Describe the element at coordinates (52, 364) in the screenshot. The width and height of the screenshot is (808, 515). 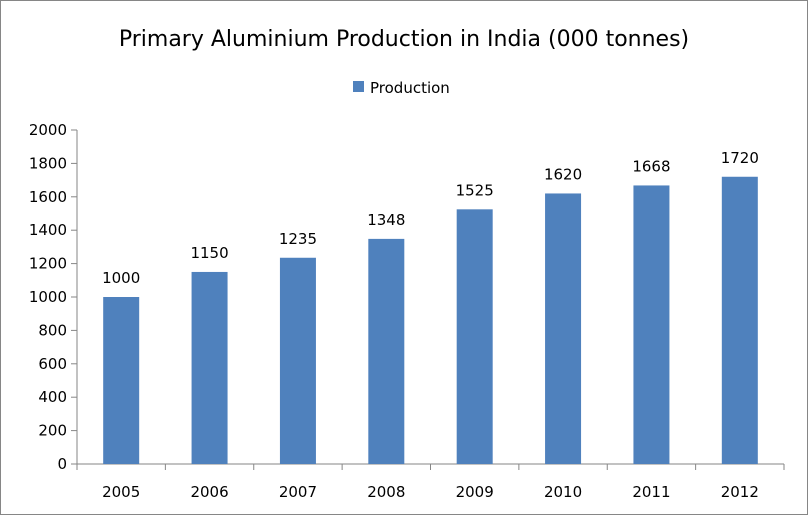
I see `y-tick-label: 600` at that location.